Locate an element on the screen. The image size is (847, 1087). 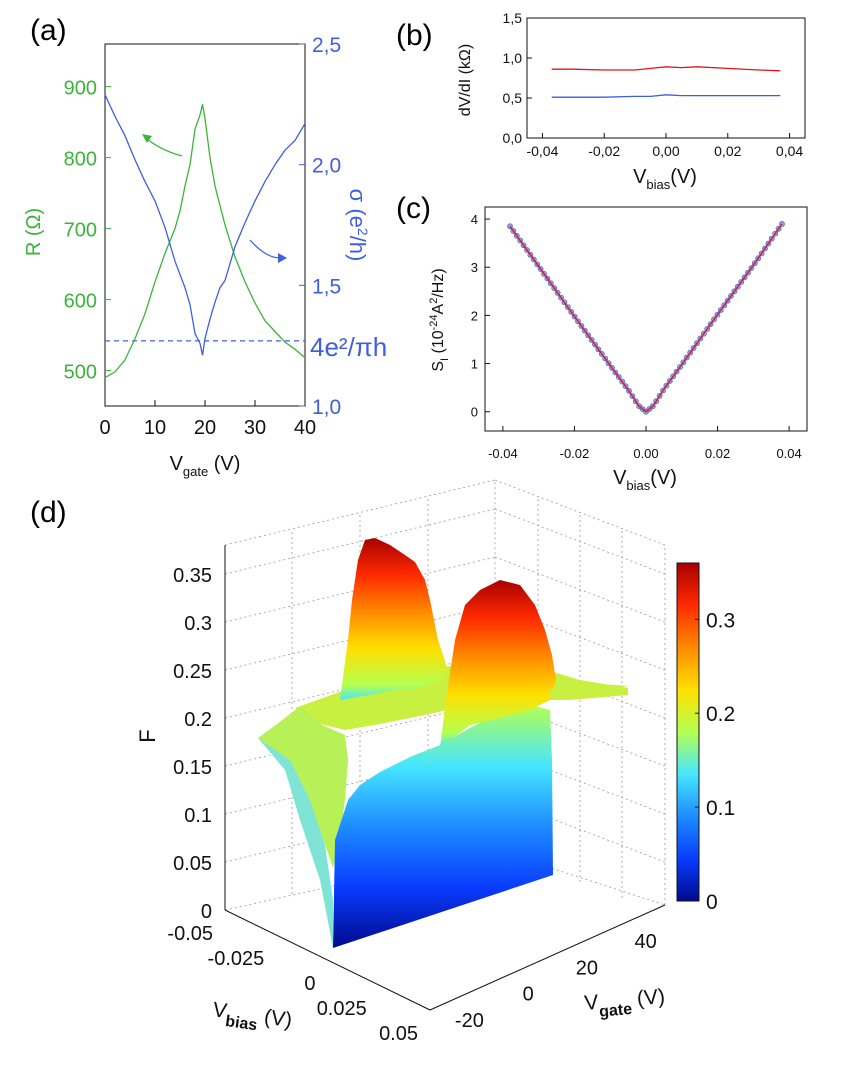
panel-d-gate-label-tail: (V) is located at coordinates (648, 998).